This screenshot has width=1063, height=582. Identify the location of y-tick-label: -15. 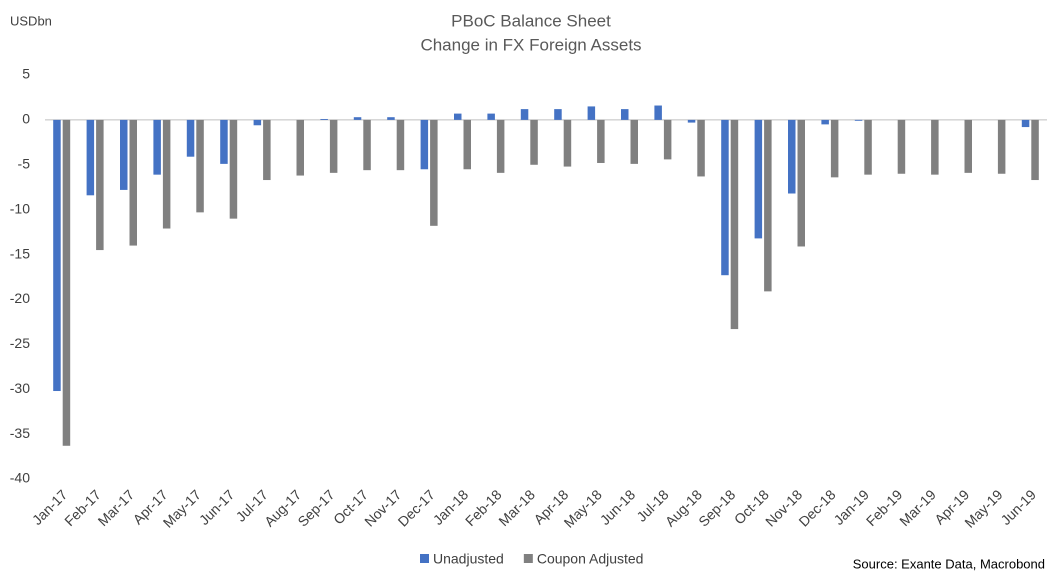
(20, 253).